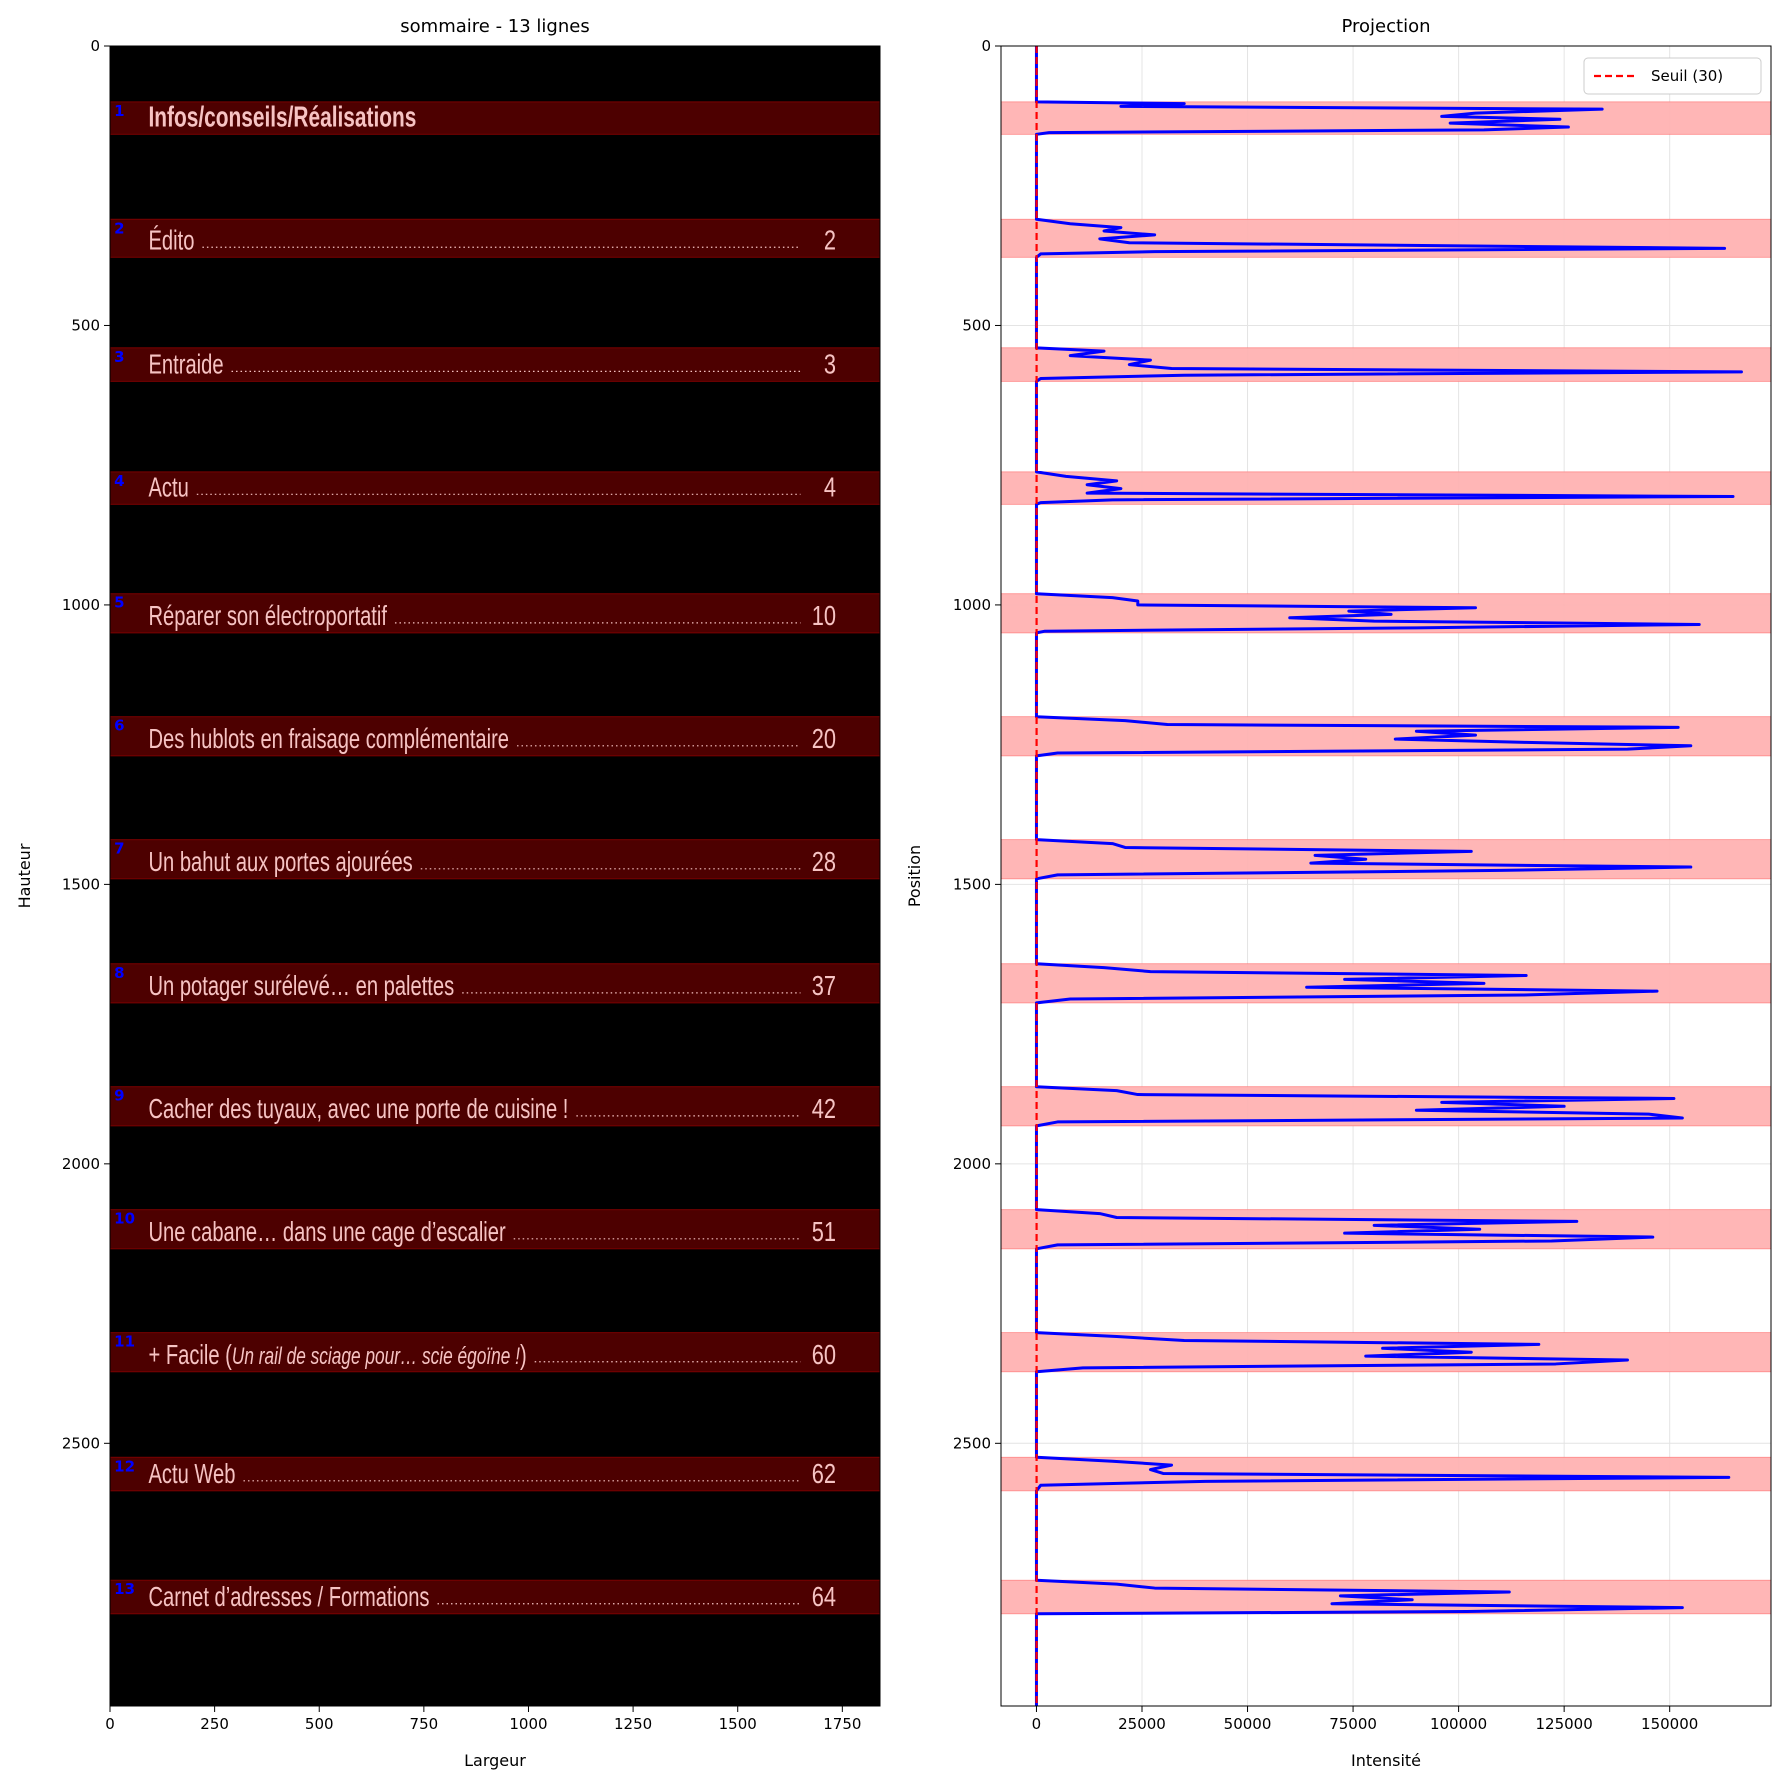 The width and height of the screenshot is (1783, 1785). I want to click on line-number: 4, so click(119, 481).